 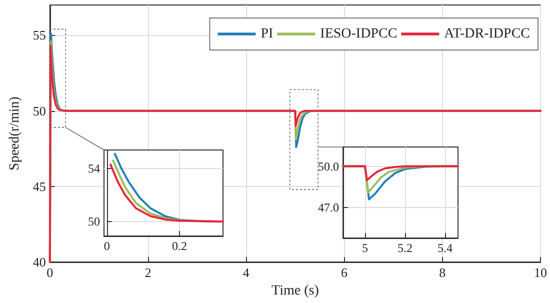 I want to click on x-tick-label: 6, so click(x=344, y=272).